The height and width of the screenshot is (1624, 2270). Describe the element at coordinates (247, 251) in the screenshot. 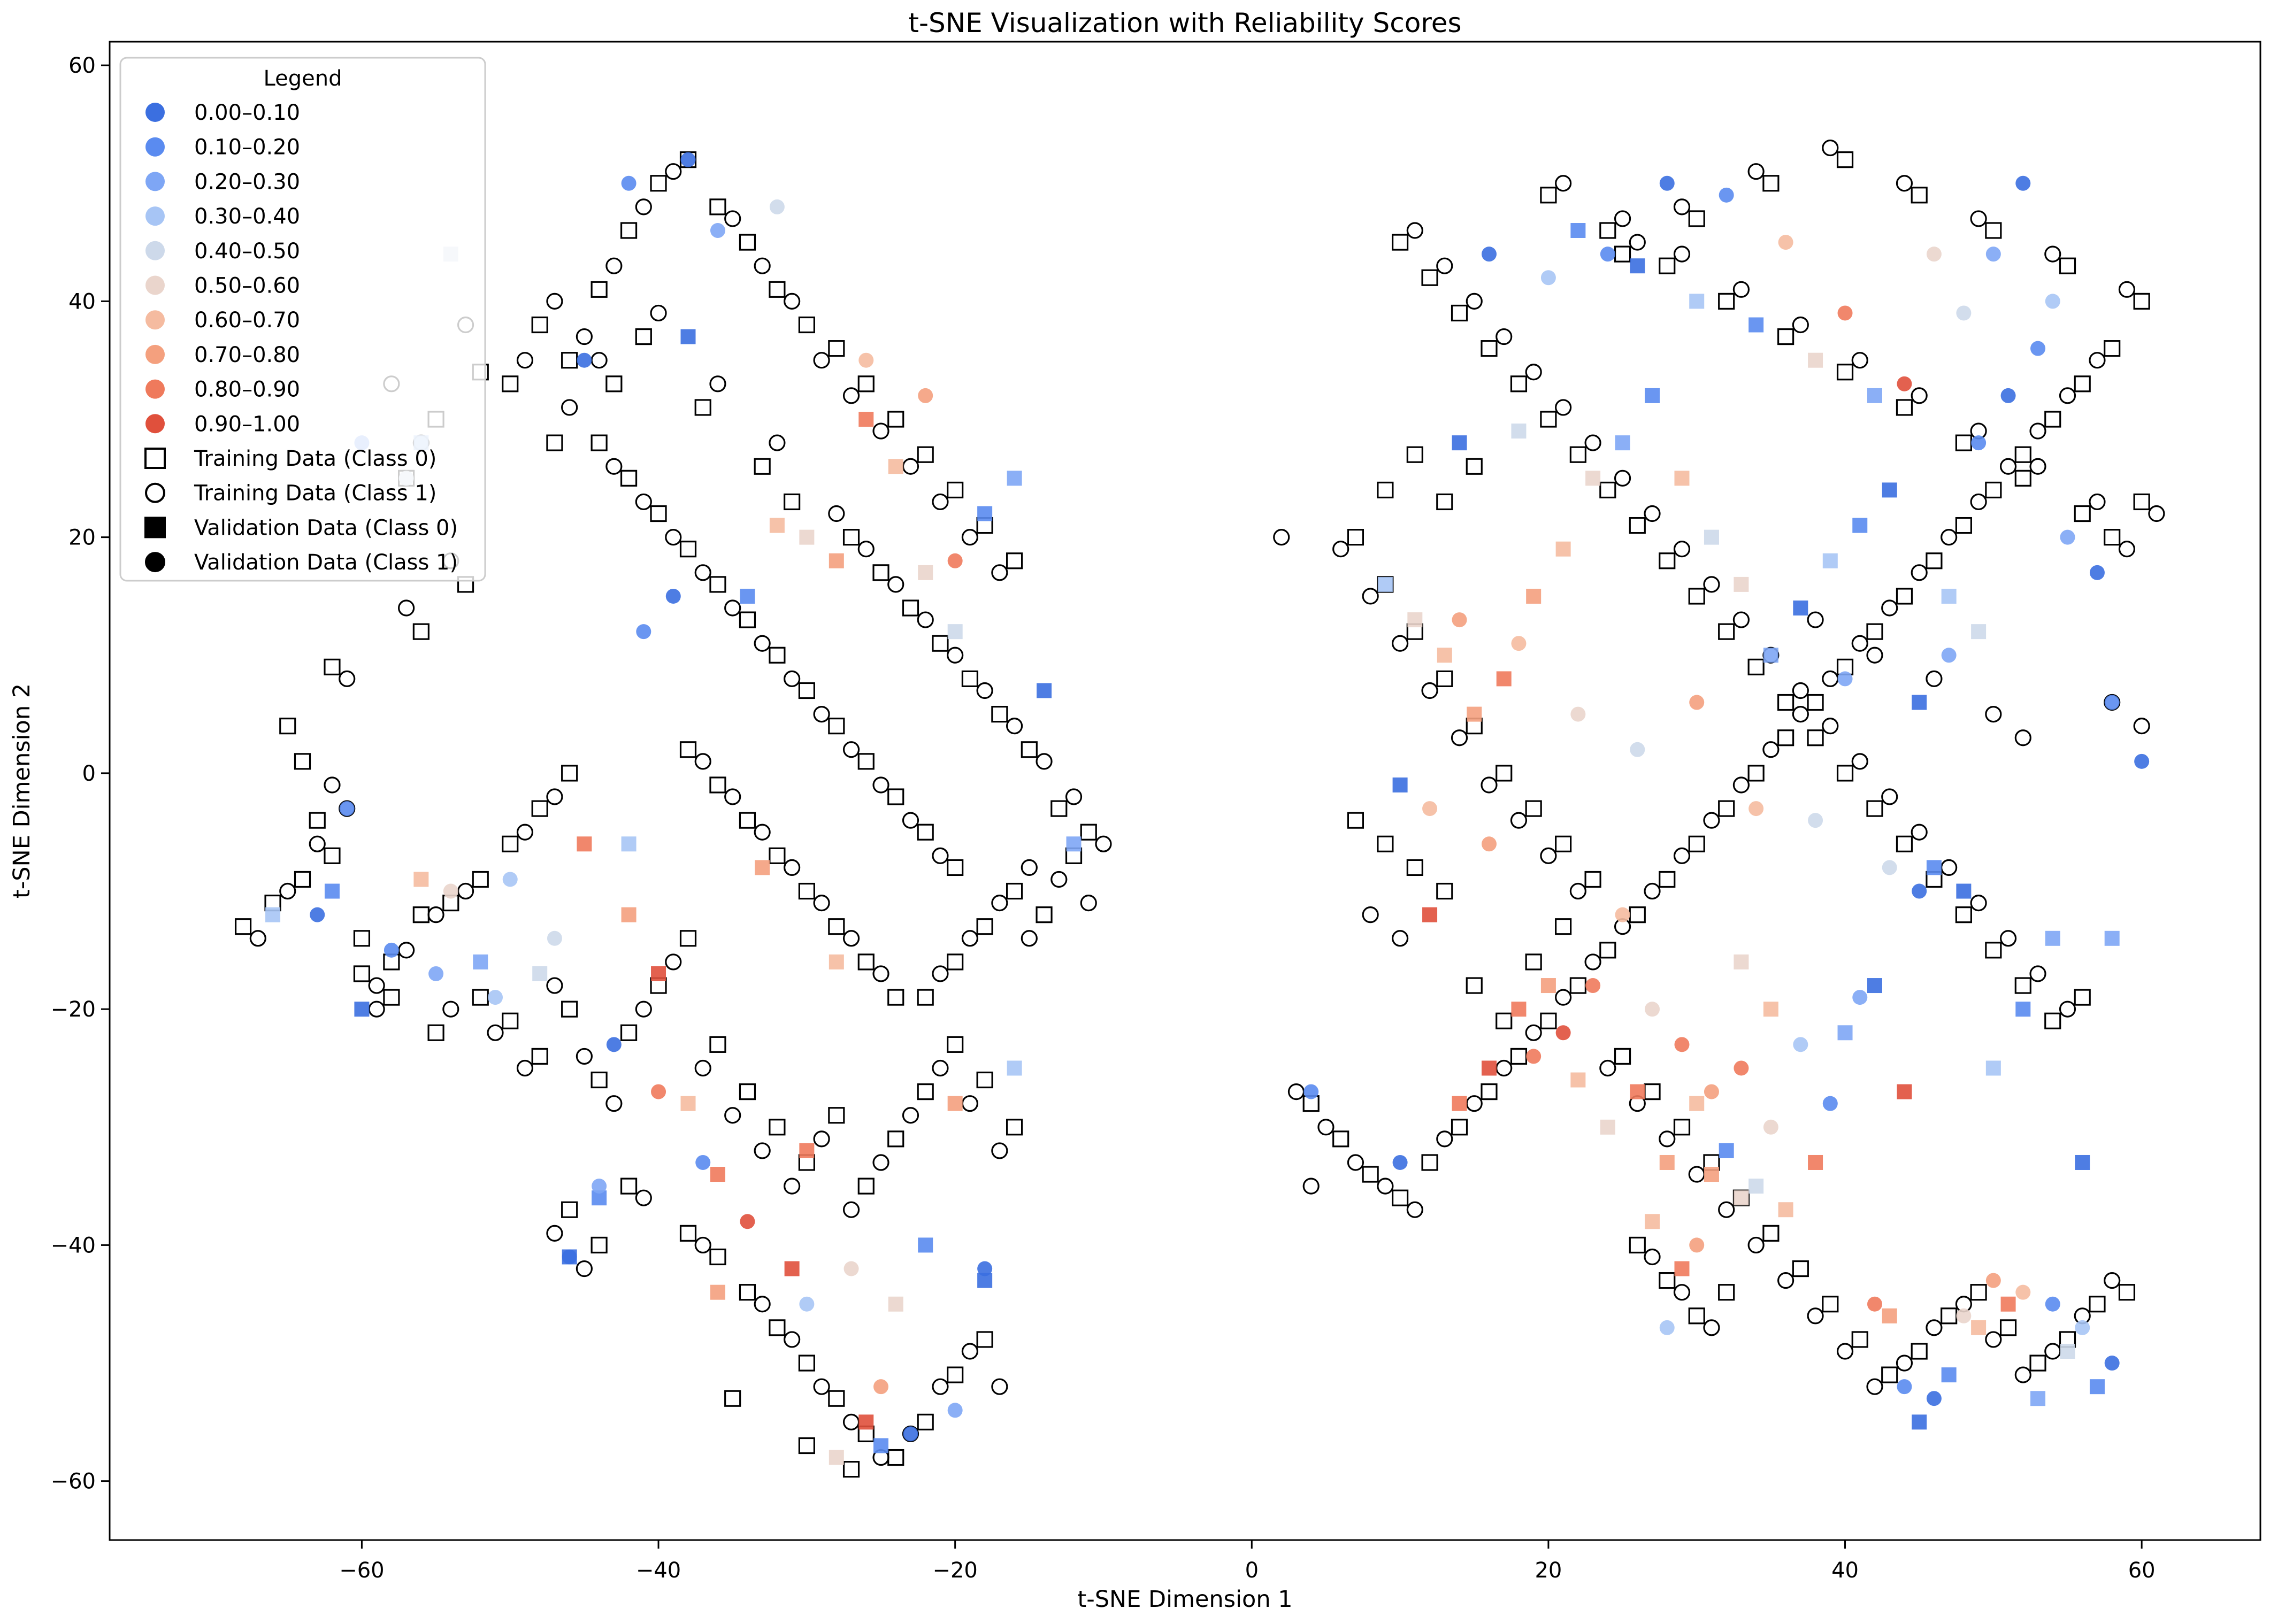

I see `legend-color-label: 0.40–0.50` at that location.